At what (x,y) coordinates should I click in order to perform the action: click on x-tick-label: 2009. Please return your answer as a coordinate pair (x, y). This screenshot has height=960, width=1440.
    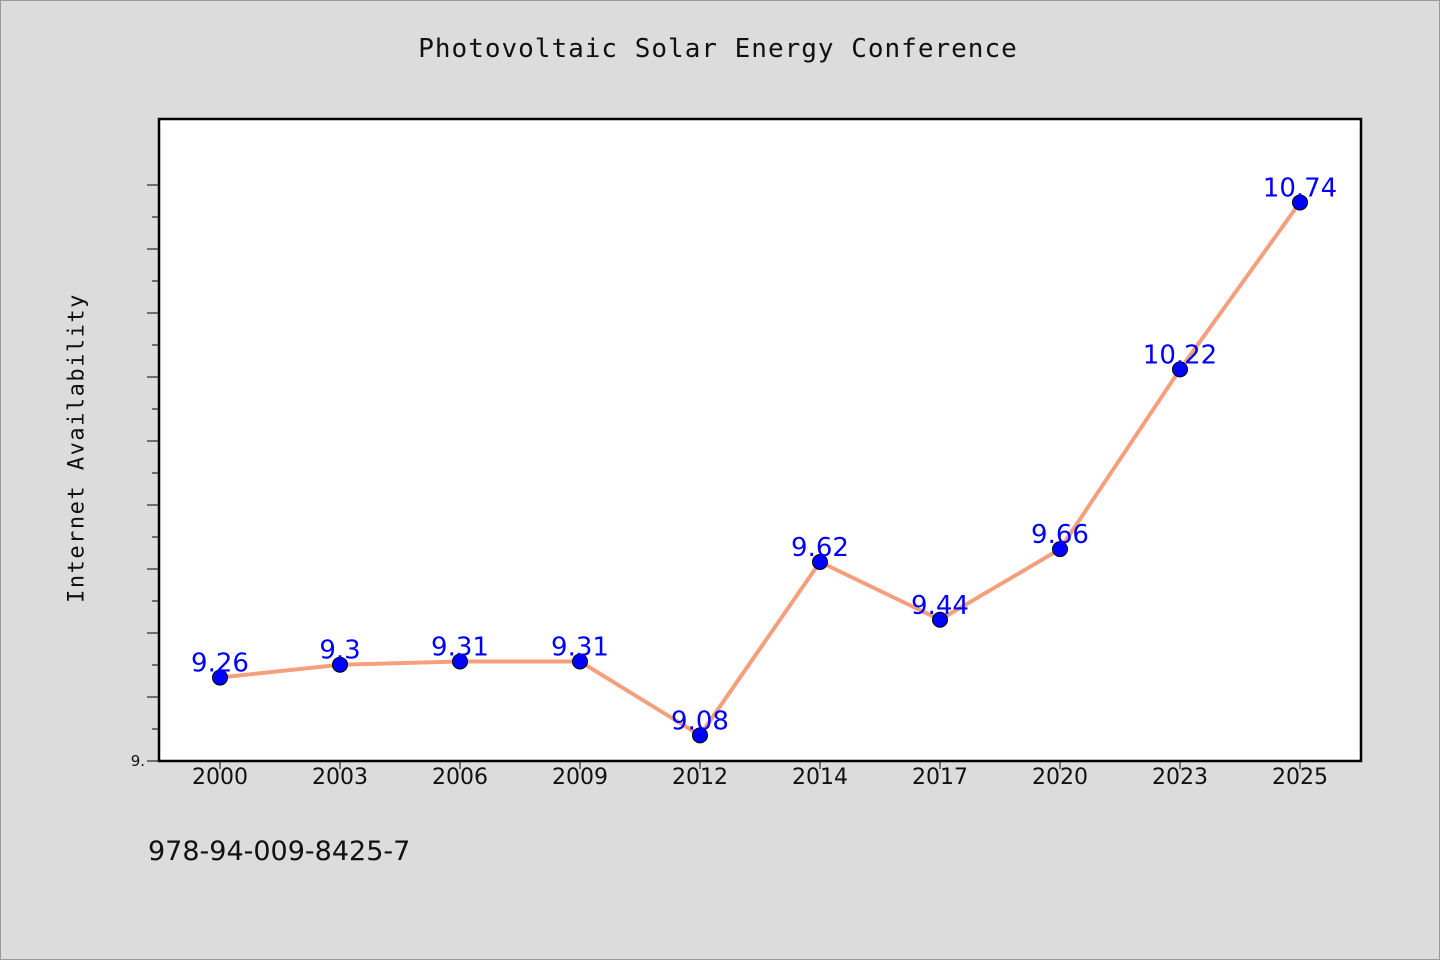
    Looking at the image, I should click on (580, 777).